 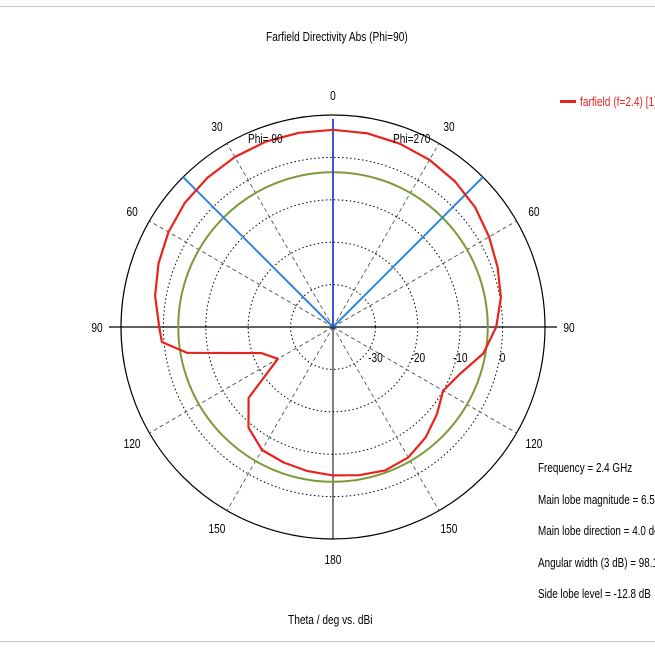 I want to click on radial-tick-label: -10, so click(x=460, y=358).